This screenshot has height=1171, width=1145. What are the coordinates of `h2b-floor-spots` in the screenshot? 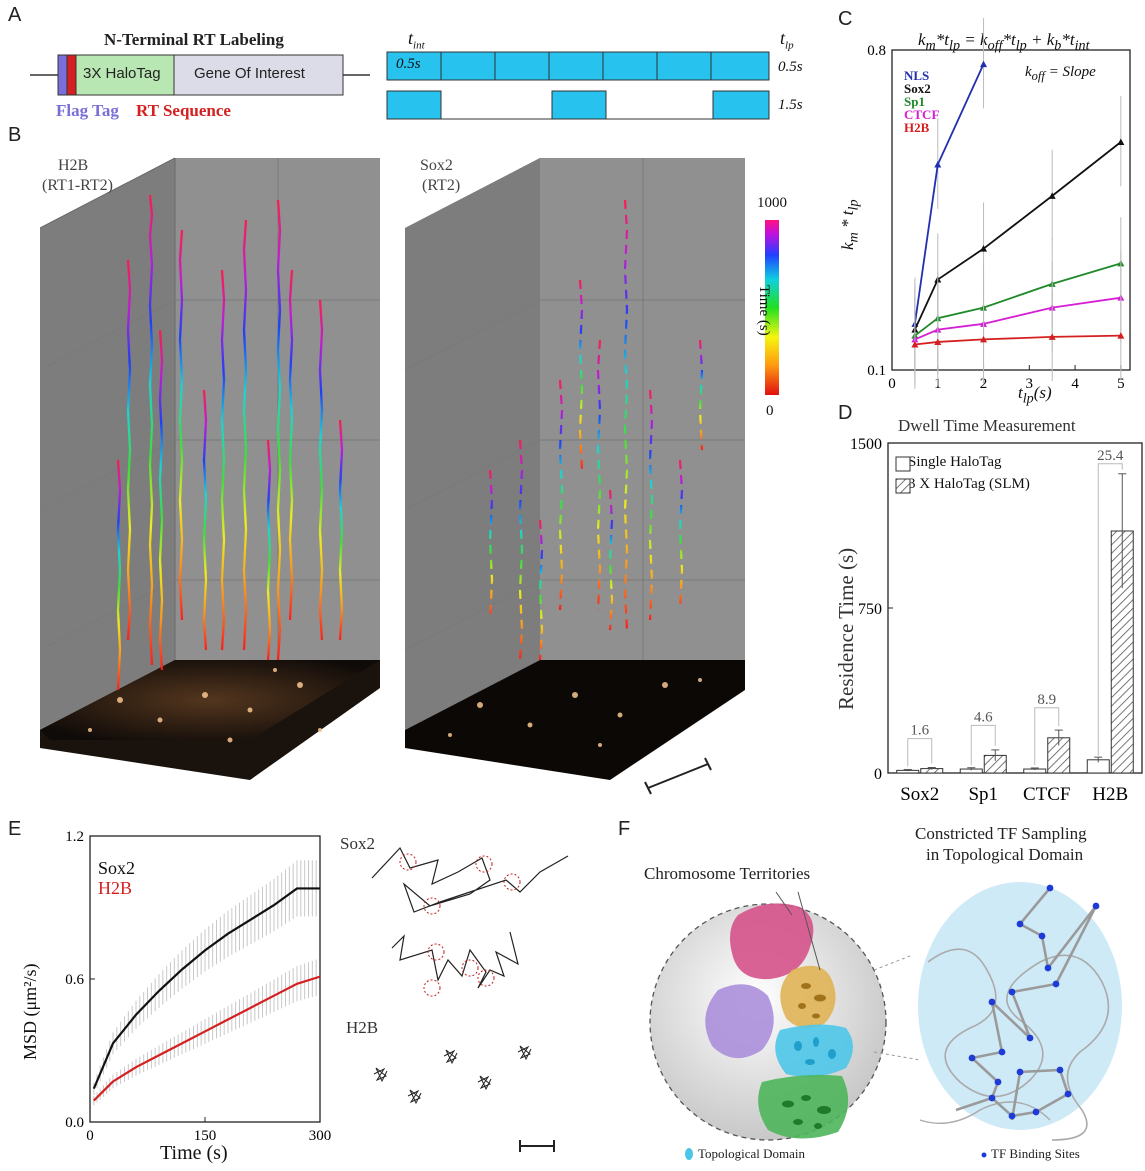 It's located at (205, 705).